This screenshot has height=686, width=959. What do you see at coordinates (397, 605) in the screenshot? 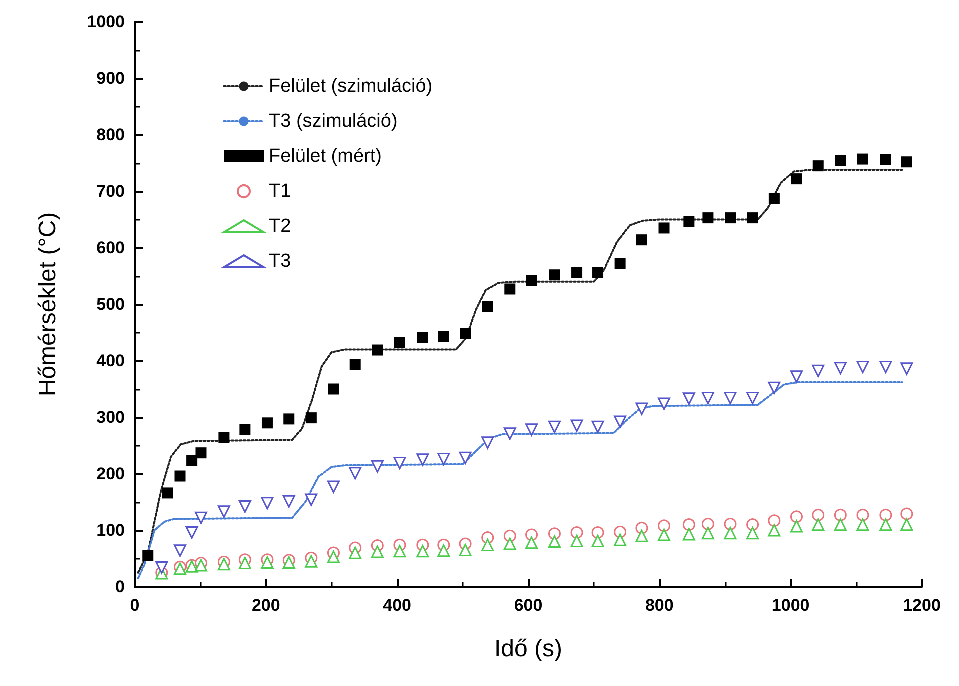
I see `x-tick-label: 400` at bounding box center [397, 605].